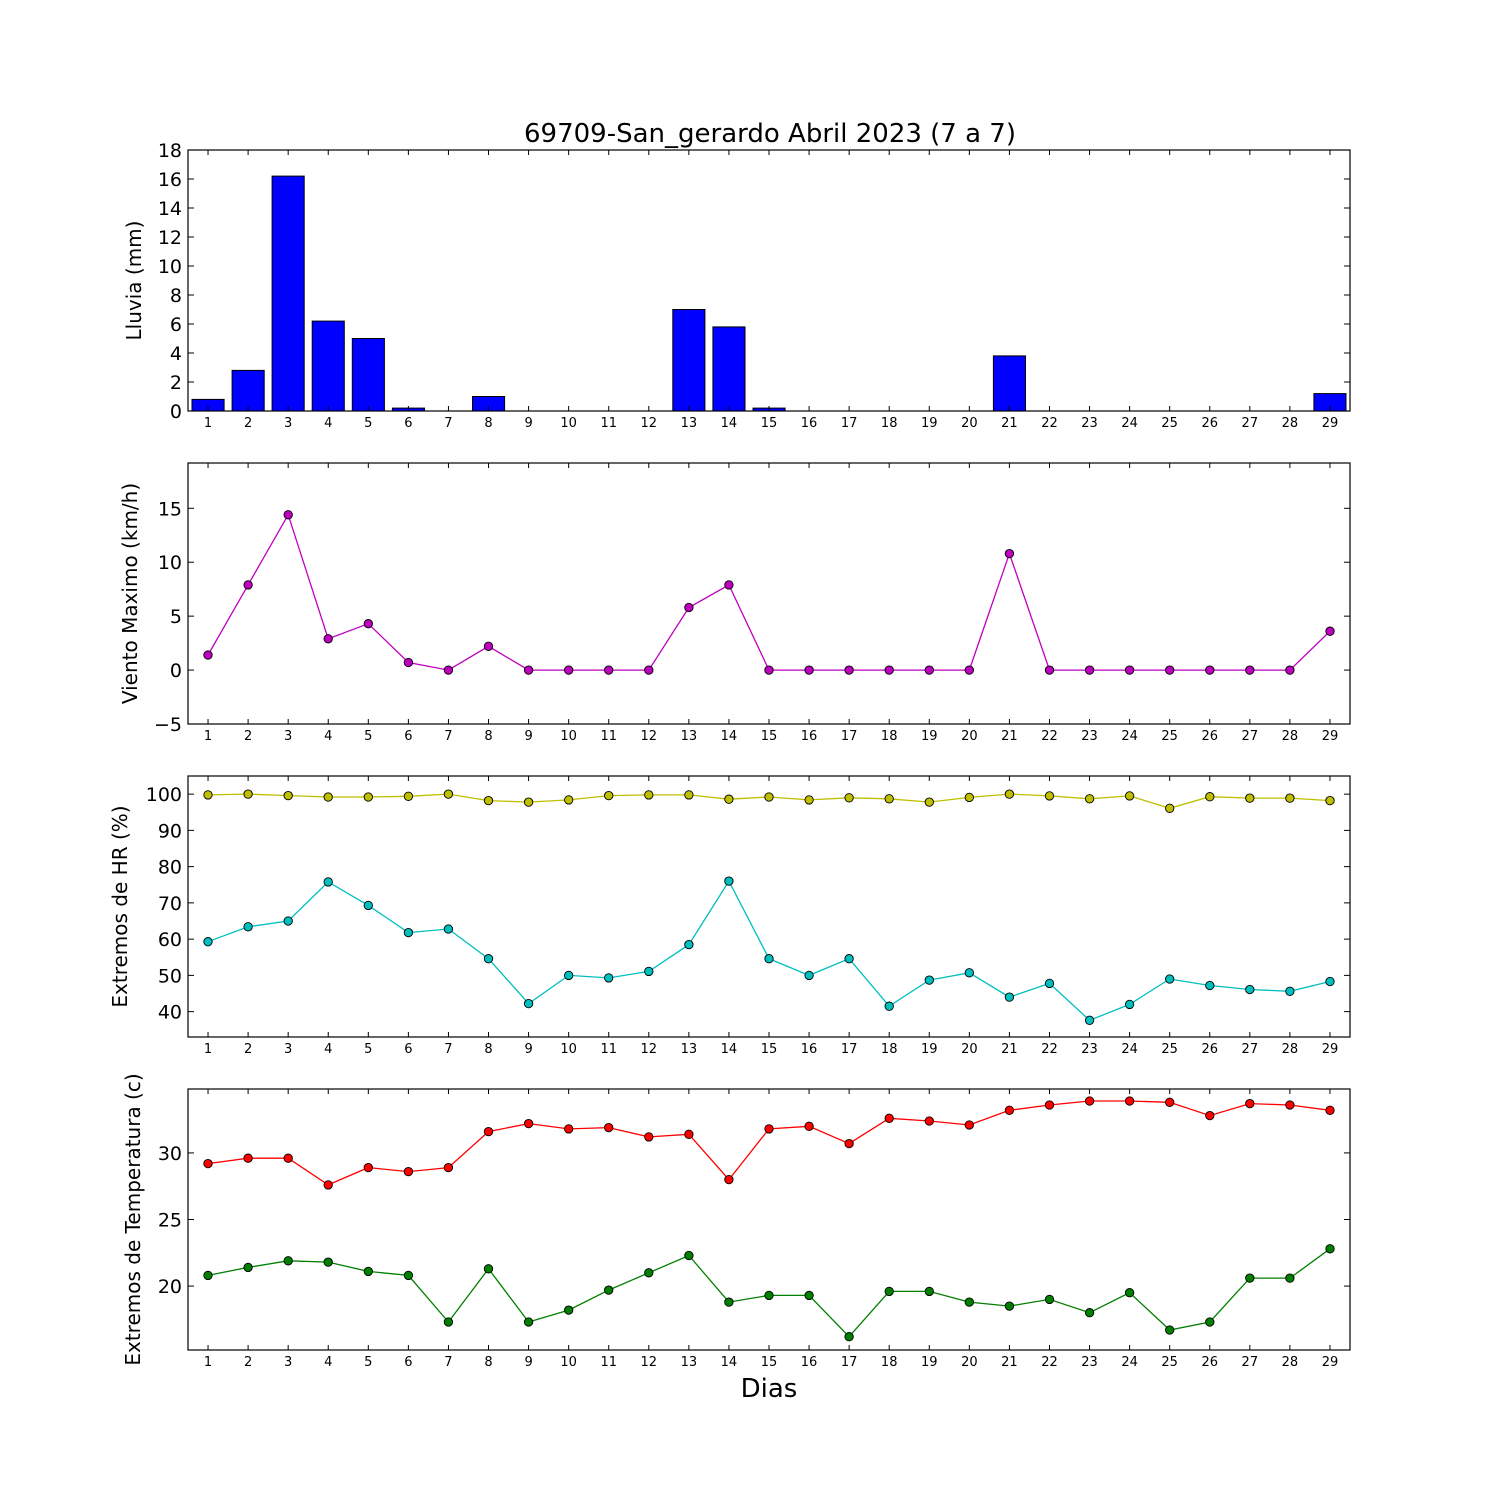 This screenshot has width=1500, height=1500. What do you see at coordinates (809, 423) in the screenshot?
I see `x-tick-label: 16` at bounding box center [809, 423].